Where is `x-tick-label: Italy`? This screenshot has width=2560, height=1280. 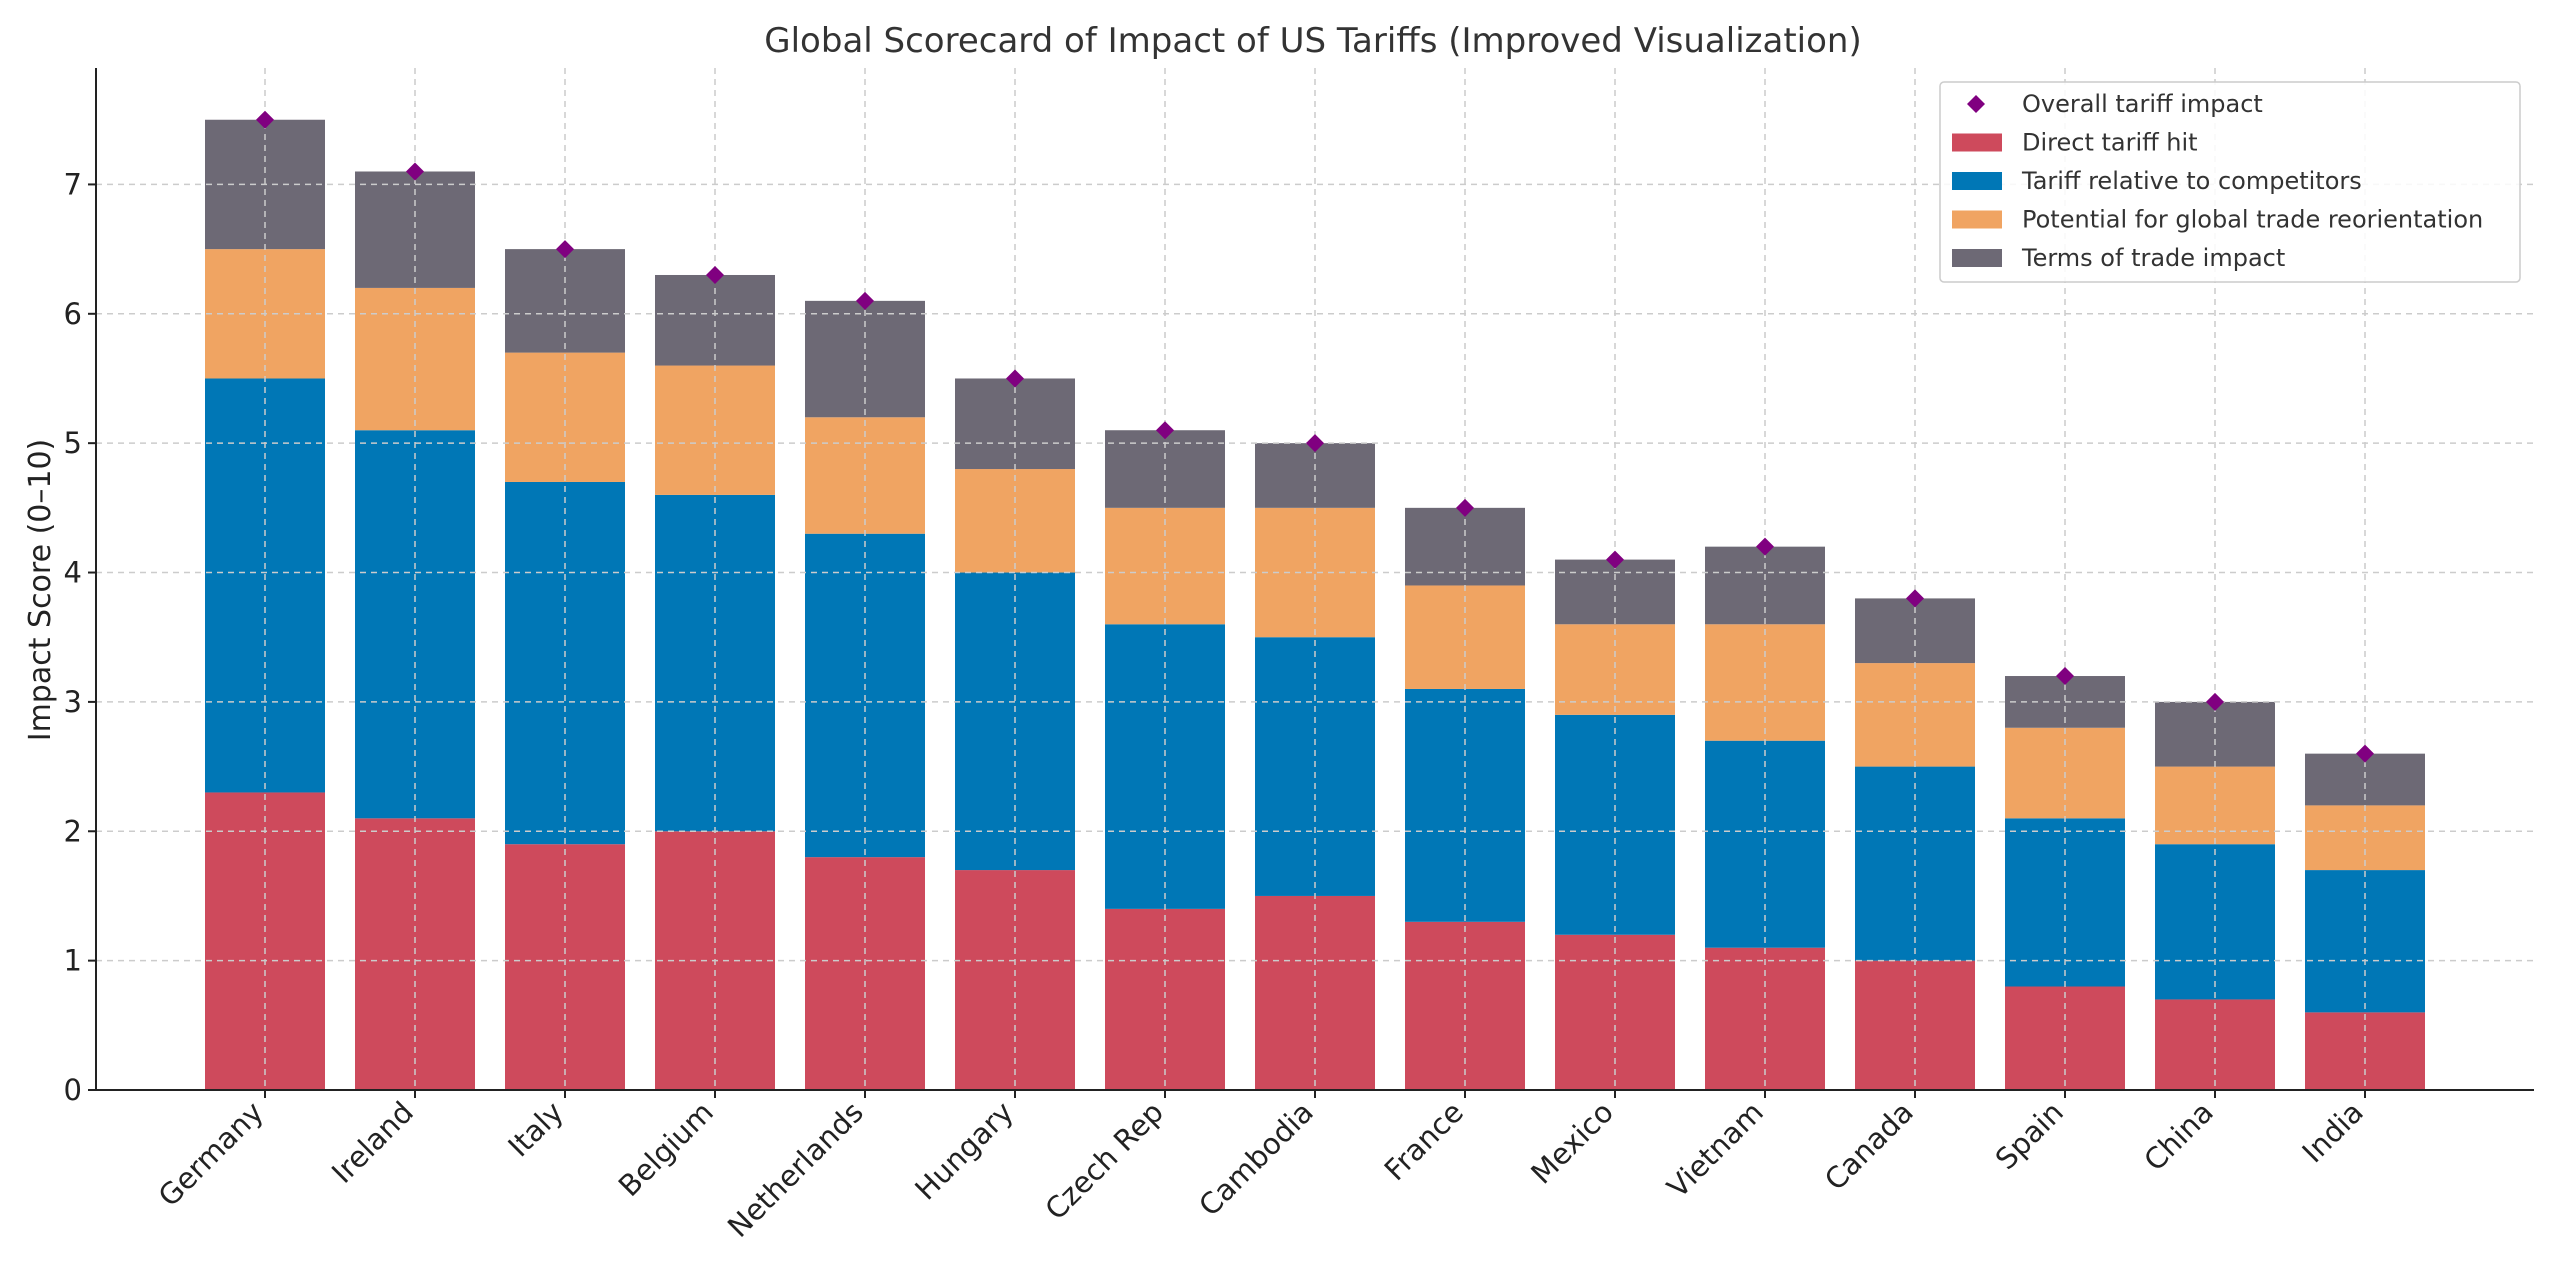 x-tick-label: Italy is located at coordinates (535, 1129).